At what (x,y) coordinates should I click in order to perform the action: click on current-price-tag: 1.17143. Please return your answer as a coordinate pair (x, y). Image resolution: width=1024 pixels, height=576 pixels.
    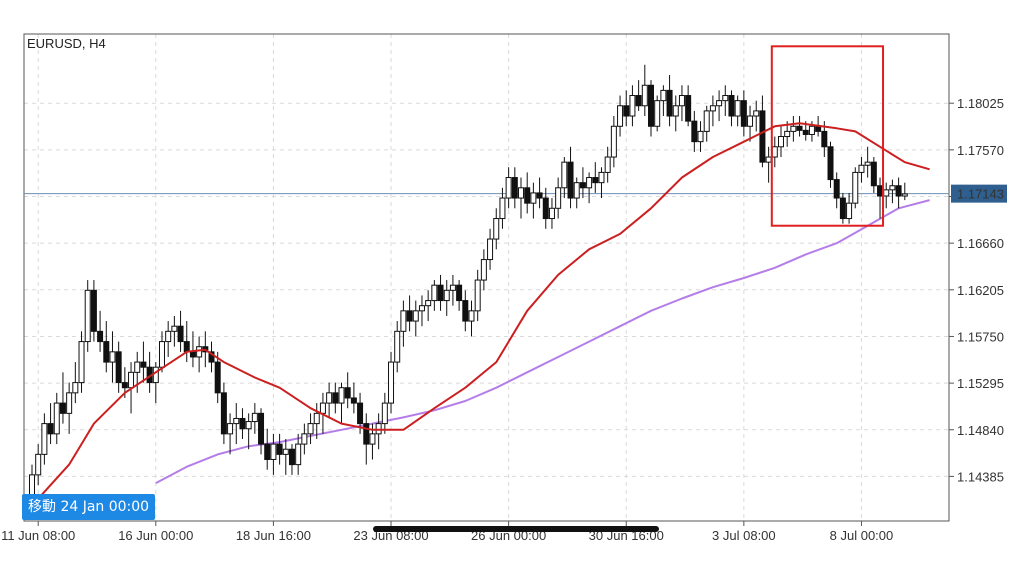
    Looking at the image, I should click on (980, 194).